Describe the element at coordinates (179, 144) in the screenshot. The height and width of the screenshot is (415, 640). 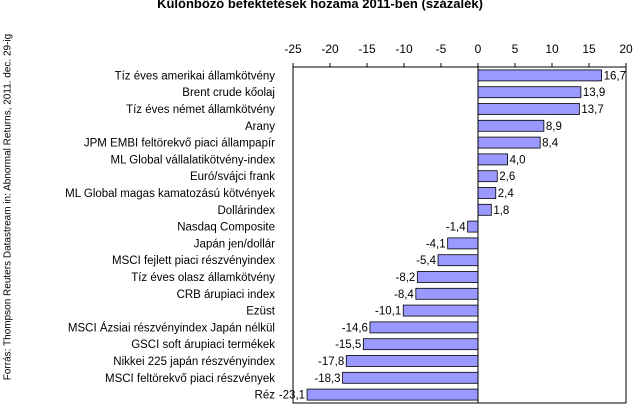
I see `category-label: JPM EMBI feltörekvő piaci állampapír` at that location.